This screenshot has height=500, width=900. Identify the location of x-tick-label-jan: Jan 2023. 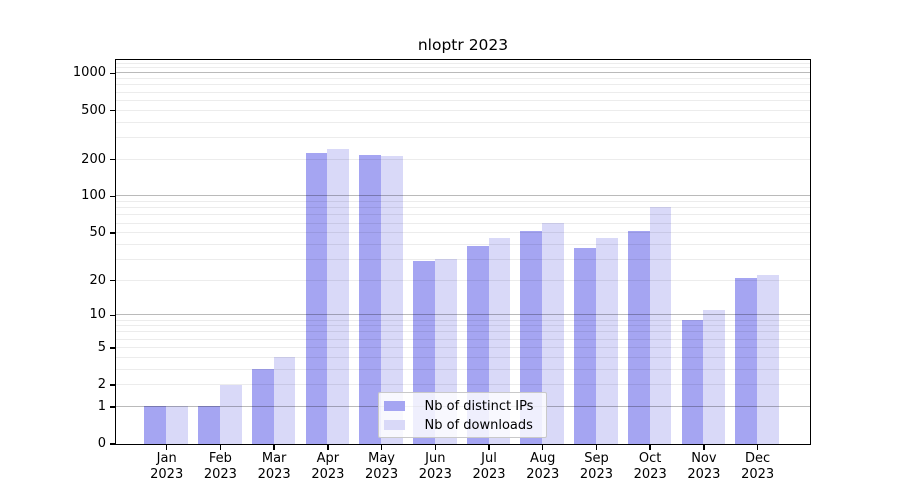
(167, 466).